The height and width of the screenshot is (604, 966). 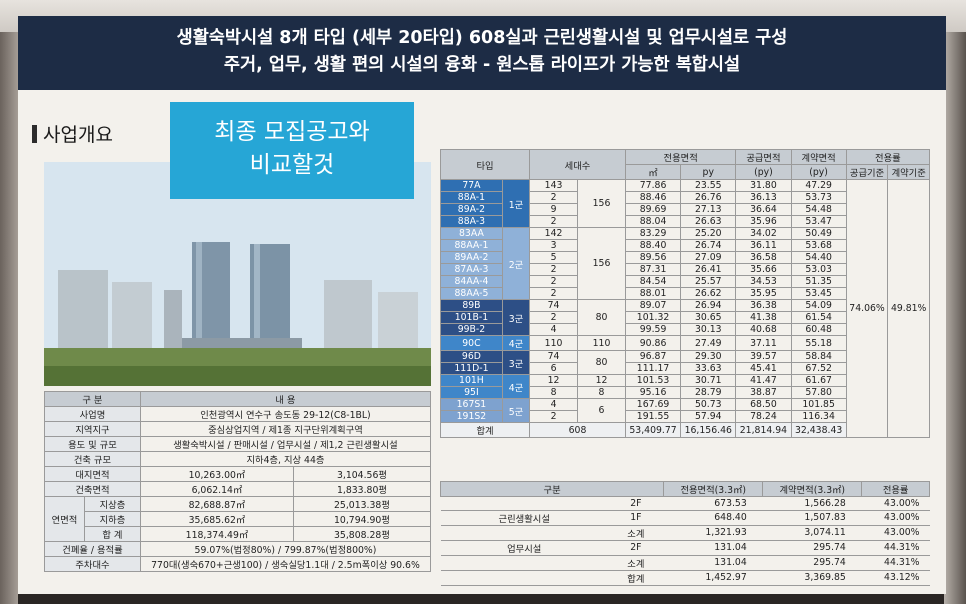 I want to click on col-supply: 공급면적, so click(x=763, y=157).